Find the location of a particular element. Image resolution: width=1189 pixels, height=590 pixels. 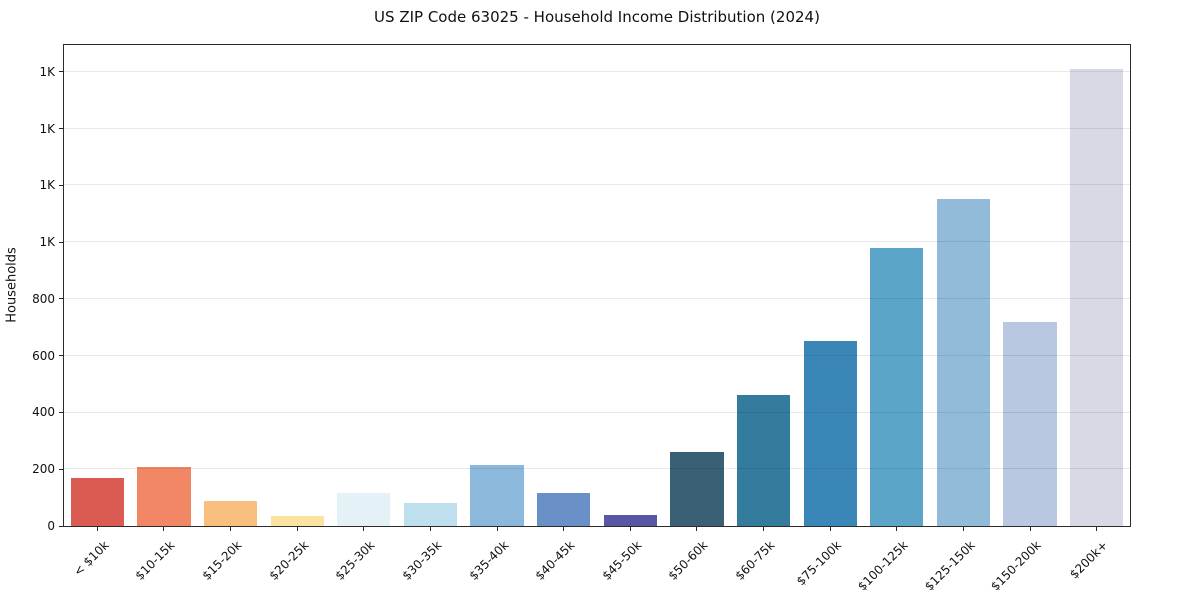

y-axis-label: Households is located at coordinates (12, 285).